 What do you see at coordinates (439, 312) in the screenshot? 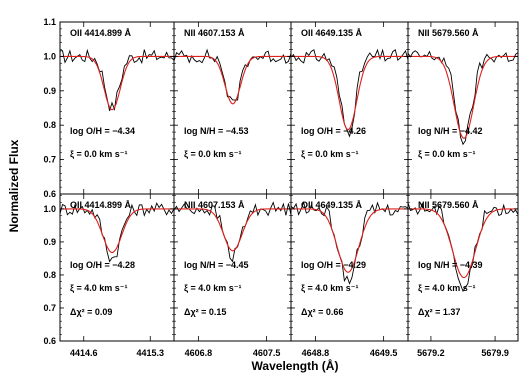
I see `delta-chi2-label: Δχ² = 1.37` at bounding box center [439, 312].